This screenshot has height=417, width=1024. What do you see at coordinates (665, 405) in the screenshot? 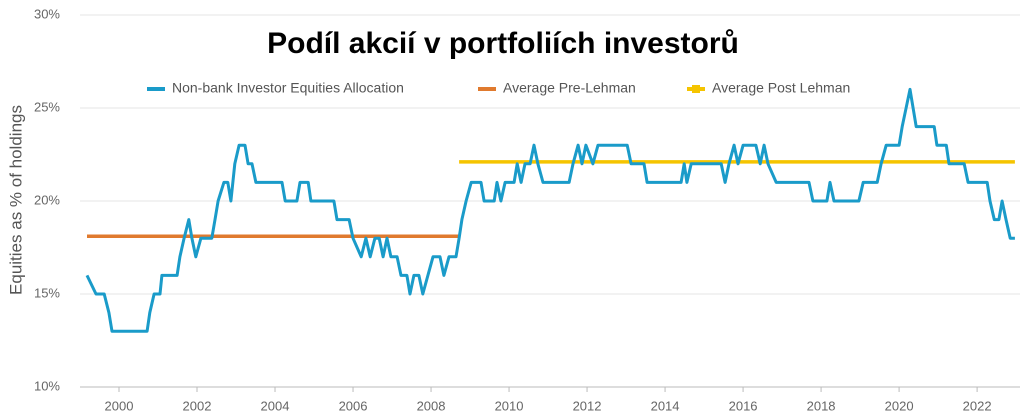
I see `x-tick-label: 2014` at bounding box center [665, 405].